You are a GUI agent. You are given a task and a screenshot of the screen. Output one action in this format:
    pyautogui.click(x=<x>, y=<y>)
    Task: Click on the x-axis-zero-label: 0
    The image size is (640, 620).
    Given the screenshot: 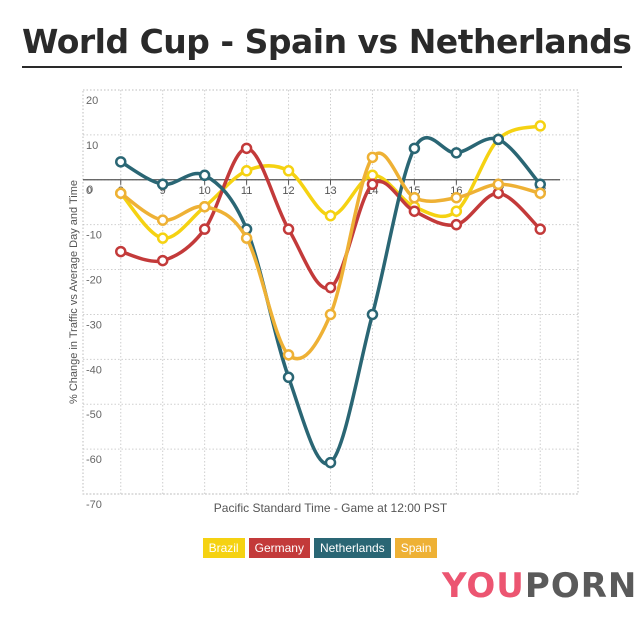 What is the action you would take?
    pyautogui.click(x=90, y=190)
    